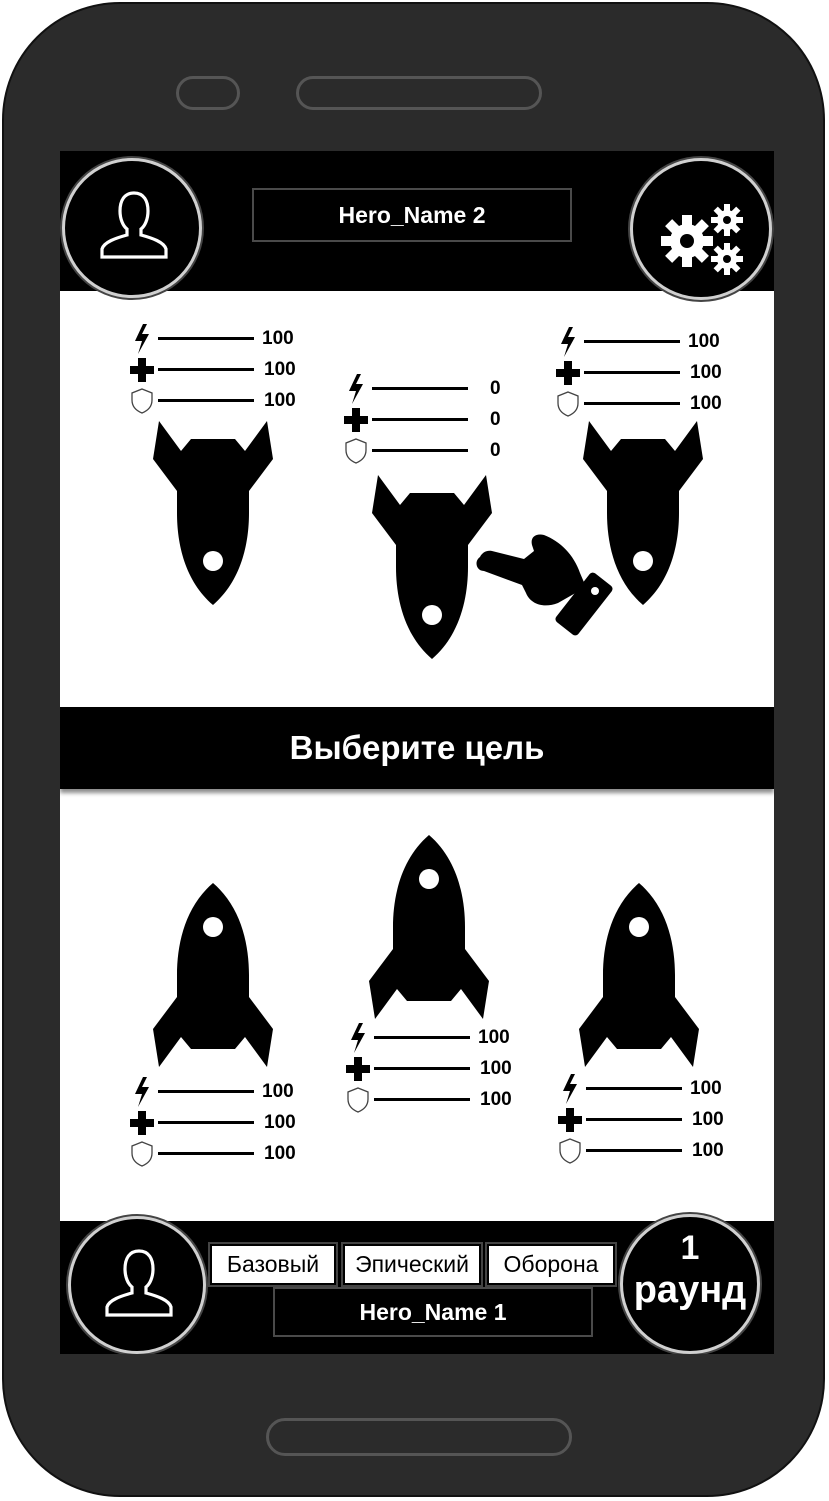 The width and height of the screenshot is (829, 1501). What do you see at coordinates (434, 1068) in the screenshot?
I see `player-ship-2-stats: 100 100 100` at bounding box center [434, 1068].